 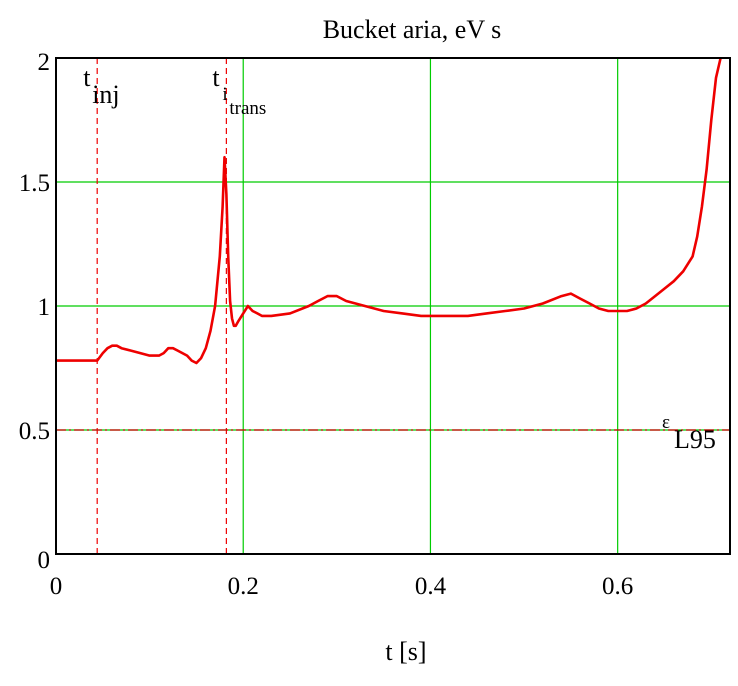 What do you see at coordinates (44, 62) in the screenshot?
I see `y-tick-label: 2` at bounding box center [44, 62].